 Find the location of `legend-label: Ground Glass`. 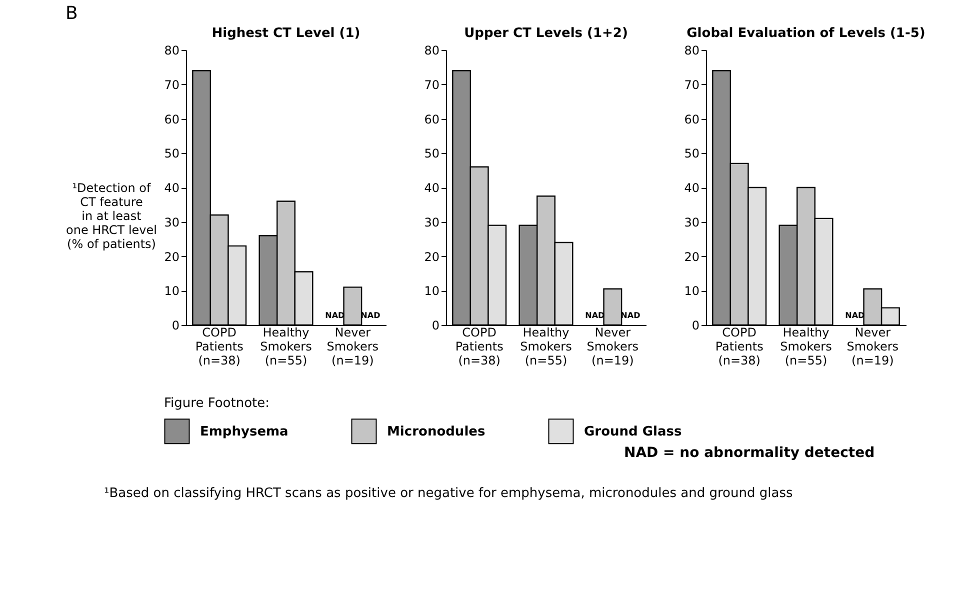

legend-label: Ground Glass is located at coordinates (633, 432).